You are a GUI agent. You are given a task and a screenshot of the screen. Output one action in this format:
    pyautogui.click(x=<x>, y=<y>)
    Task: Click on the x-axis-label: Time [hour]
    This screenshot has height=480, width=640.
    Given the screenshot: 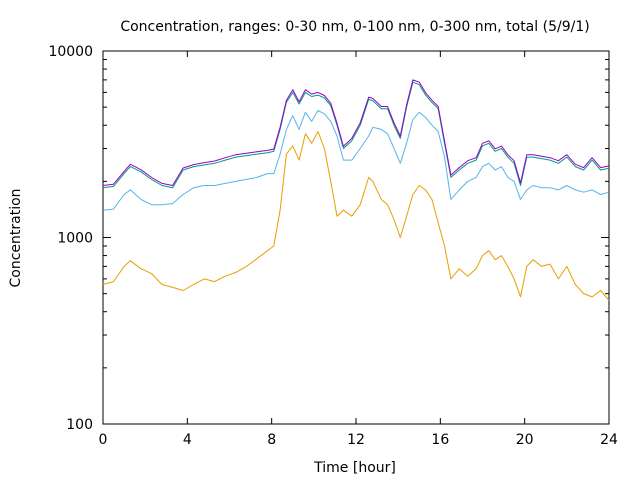 What is the action you would take?
    pyautogui.click(x=354, y=468)
    